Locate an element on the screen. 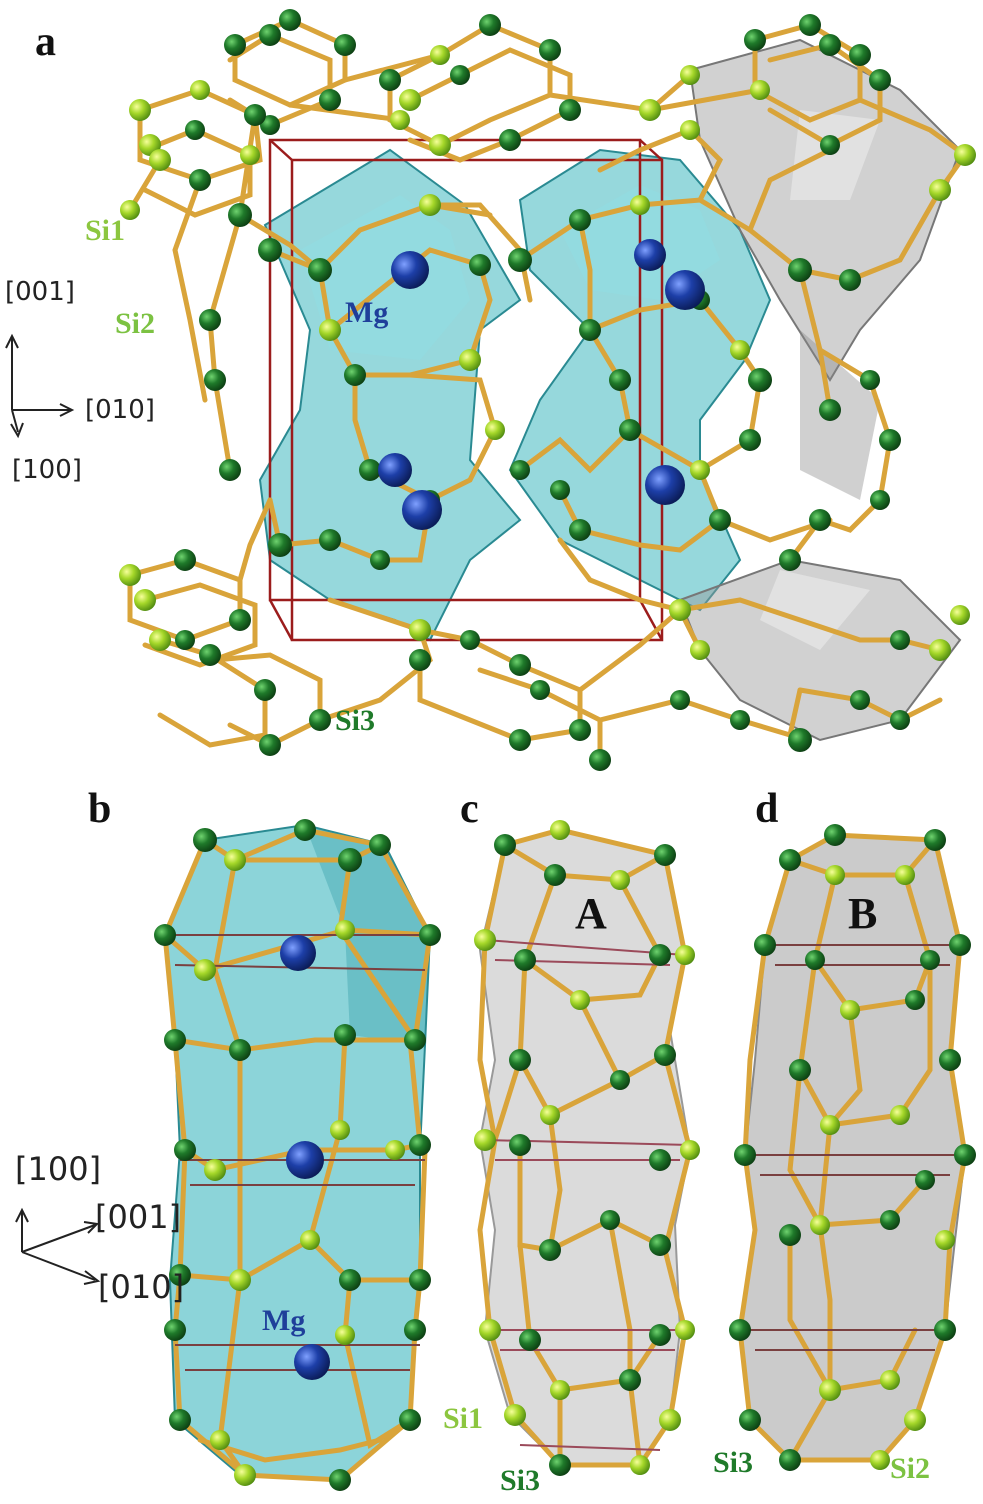 This screenshot has height=1504, width=983. cyan-cage-left is located at coordinates (390, 395).